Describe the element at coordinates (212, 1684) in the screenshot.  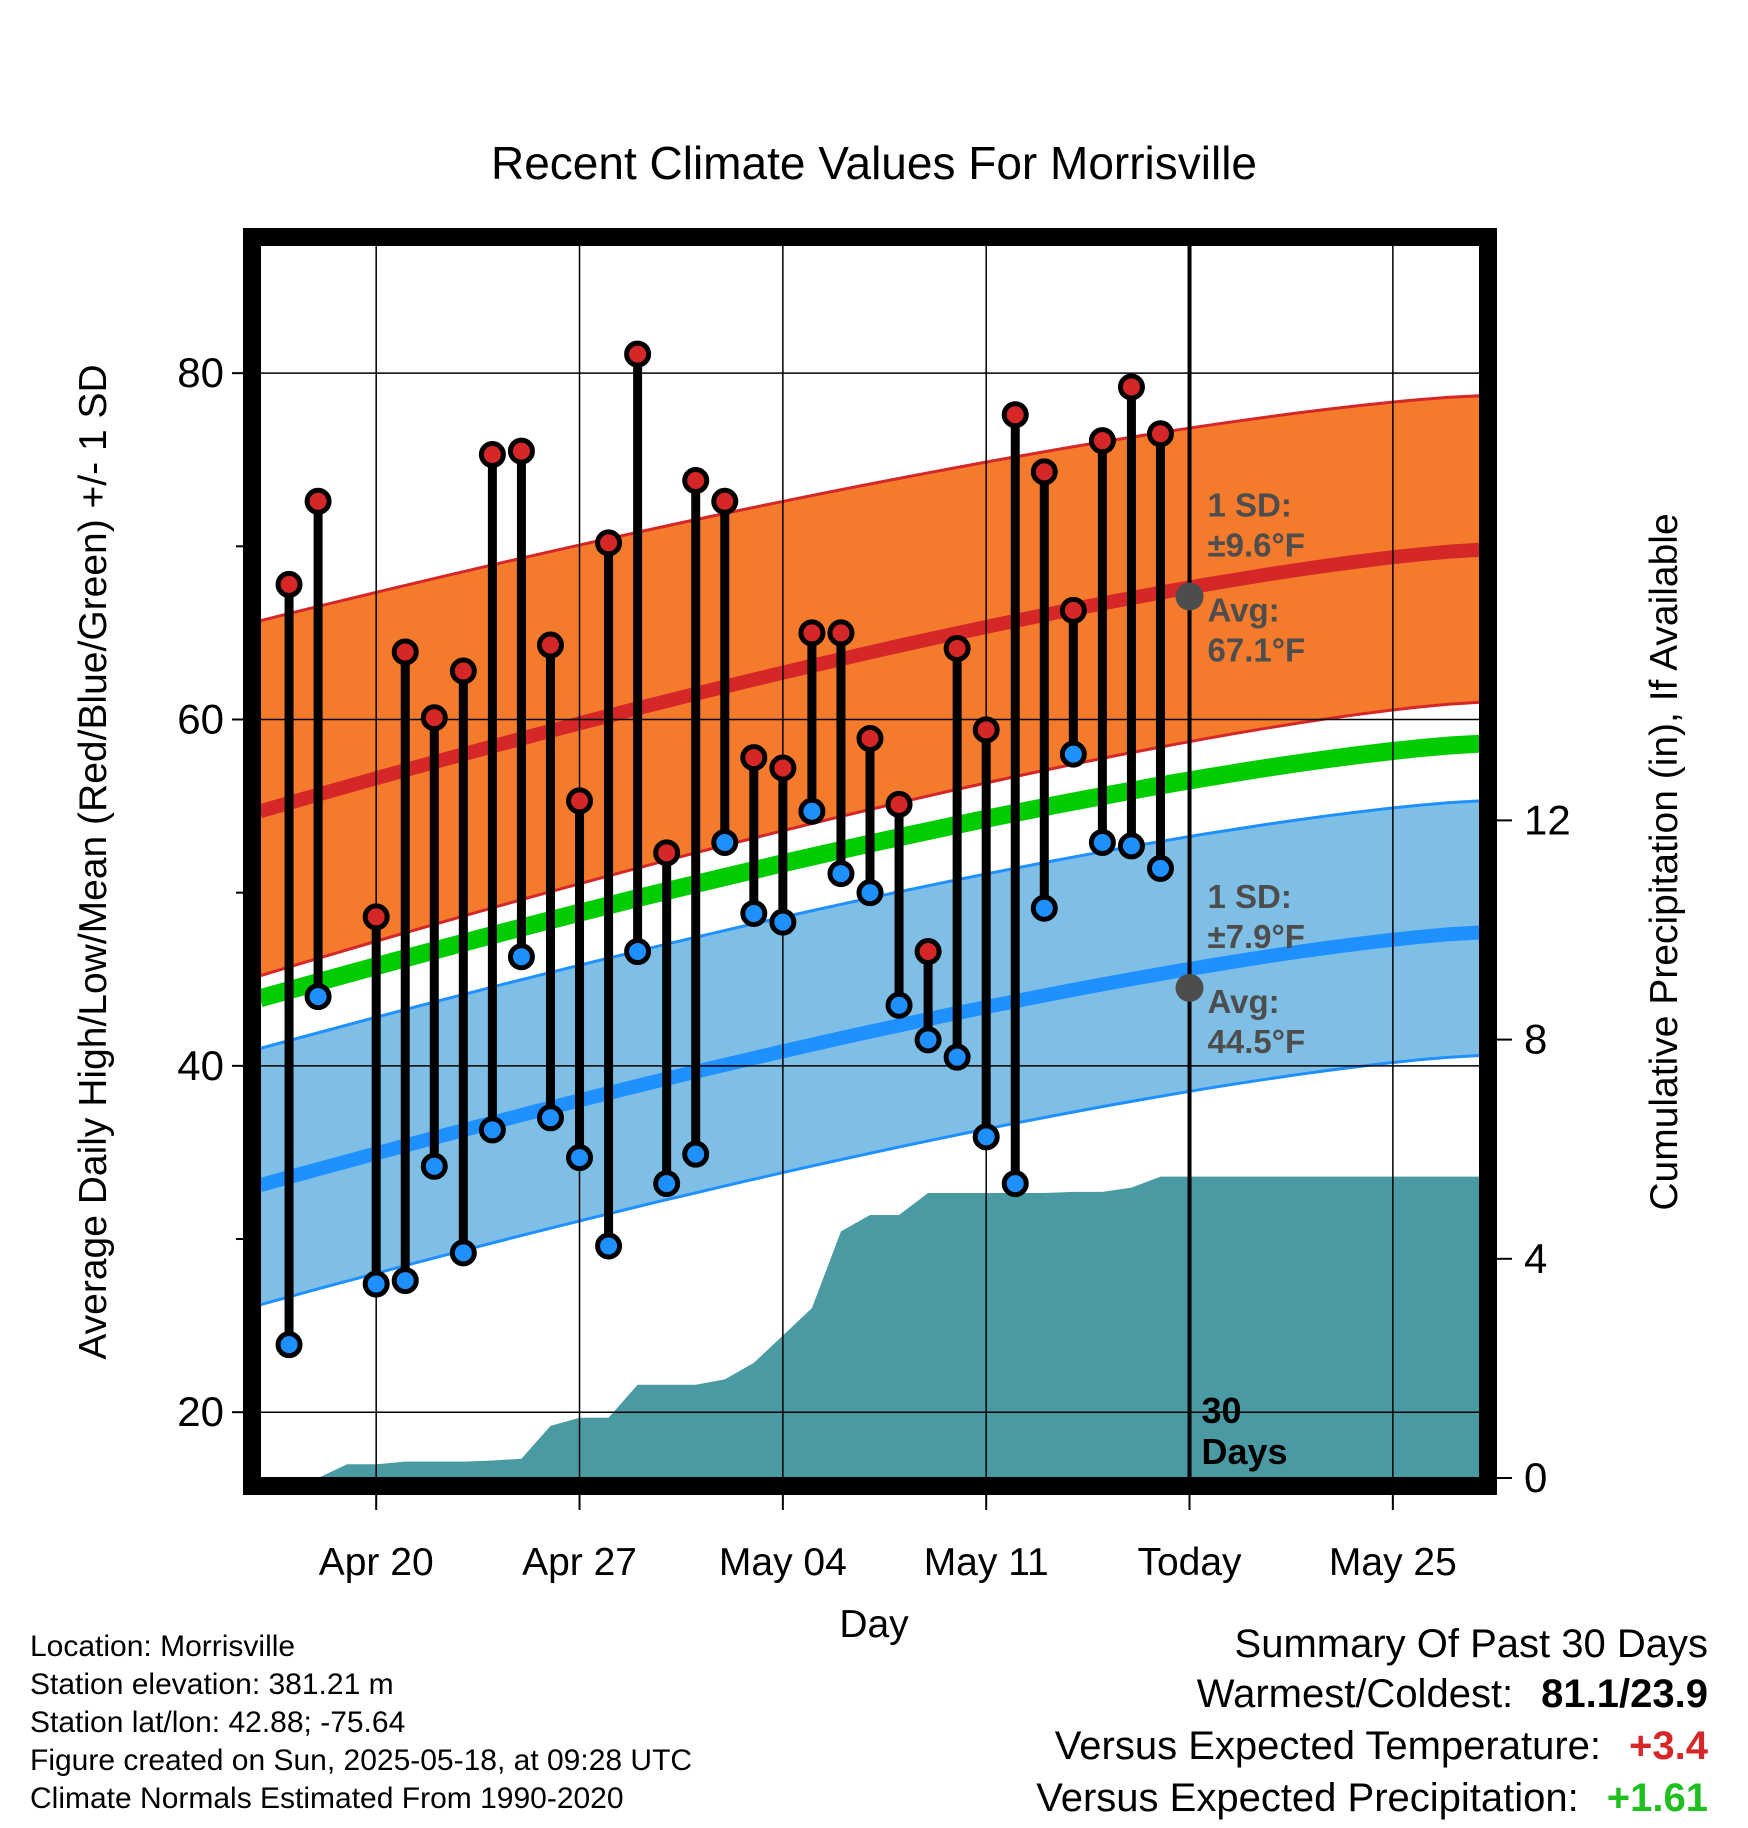
I see `info-elevation: Station elevation: 381.21 m` at that location.